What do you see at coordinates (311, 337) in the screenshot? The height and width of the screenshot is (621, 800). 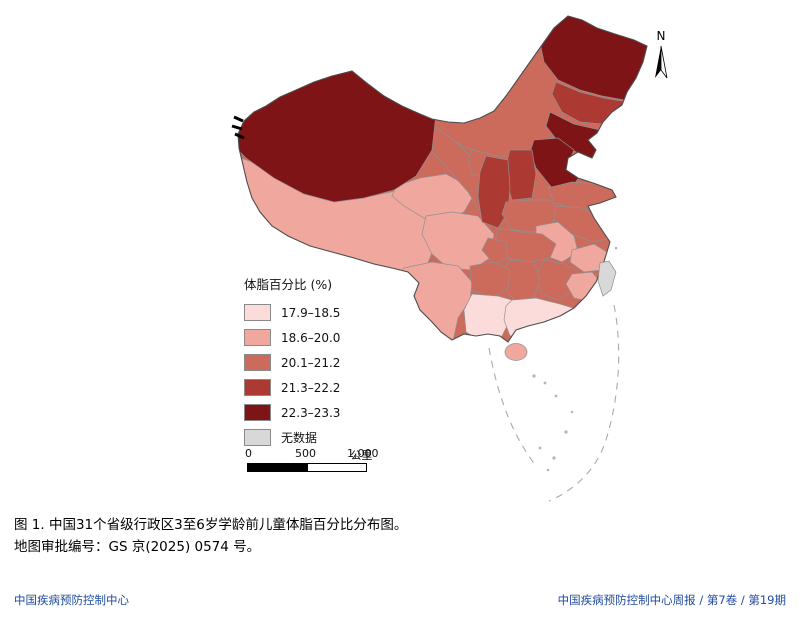 I see `legend-label: 18.6–20.0` at bounding box center [311, 337].